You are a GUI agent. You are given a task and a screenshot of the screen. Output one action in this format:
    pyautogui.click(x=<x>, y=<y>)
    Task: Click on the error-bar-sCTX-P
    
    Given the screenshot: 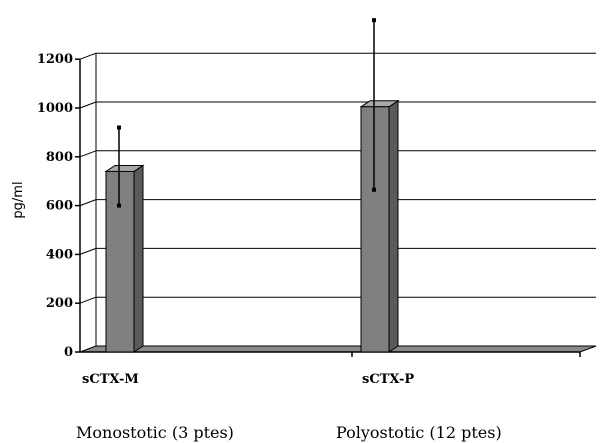 What is the action you would take?
    pyautogui.click(x=374, y=105)
    